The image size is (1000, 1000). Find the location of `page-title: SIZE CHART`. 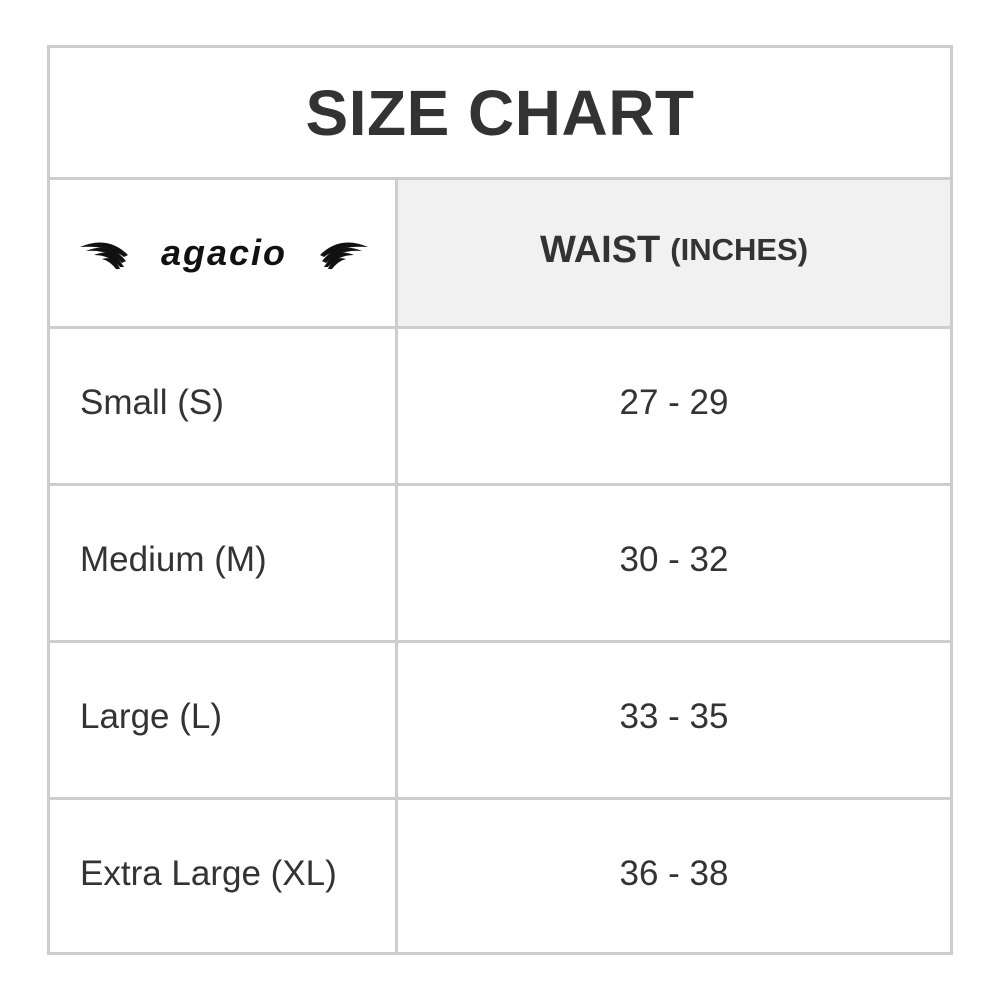

page-title: SIZE CHART is located at coordinates (500, 114).